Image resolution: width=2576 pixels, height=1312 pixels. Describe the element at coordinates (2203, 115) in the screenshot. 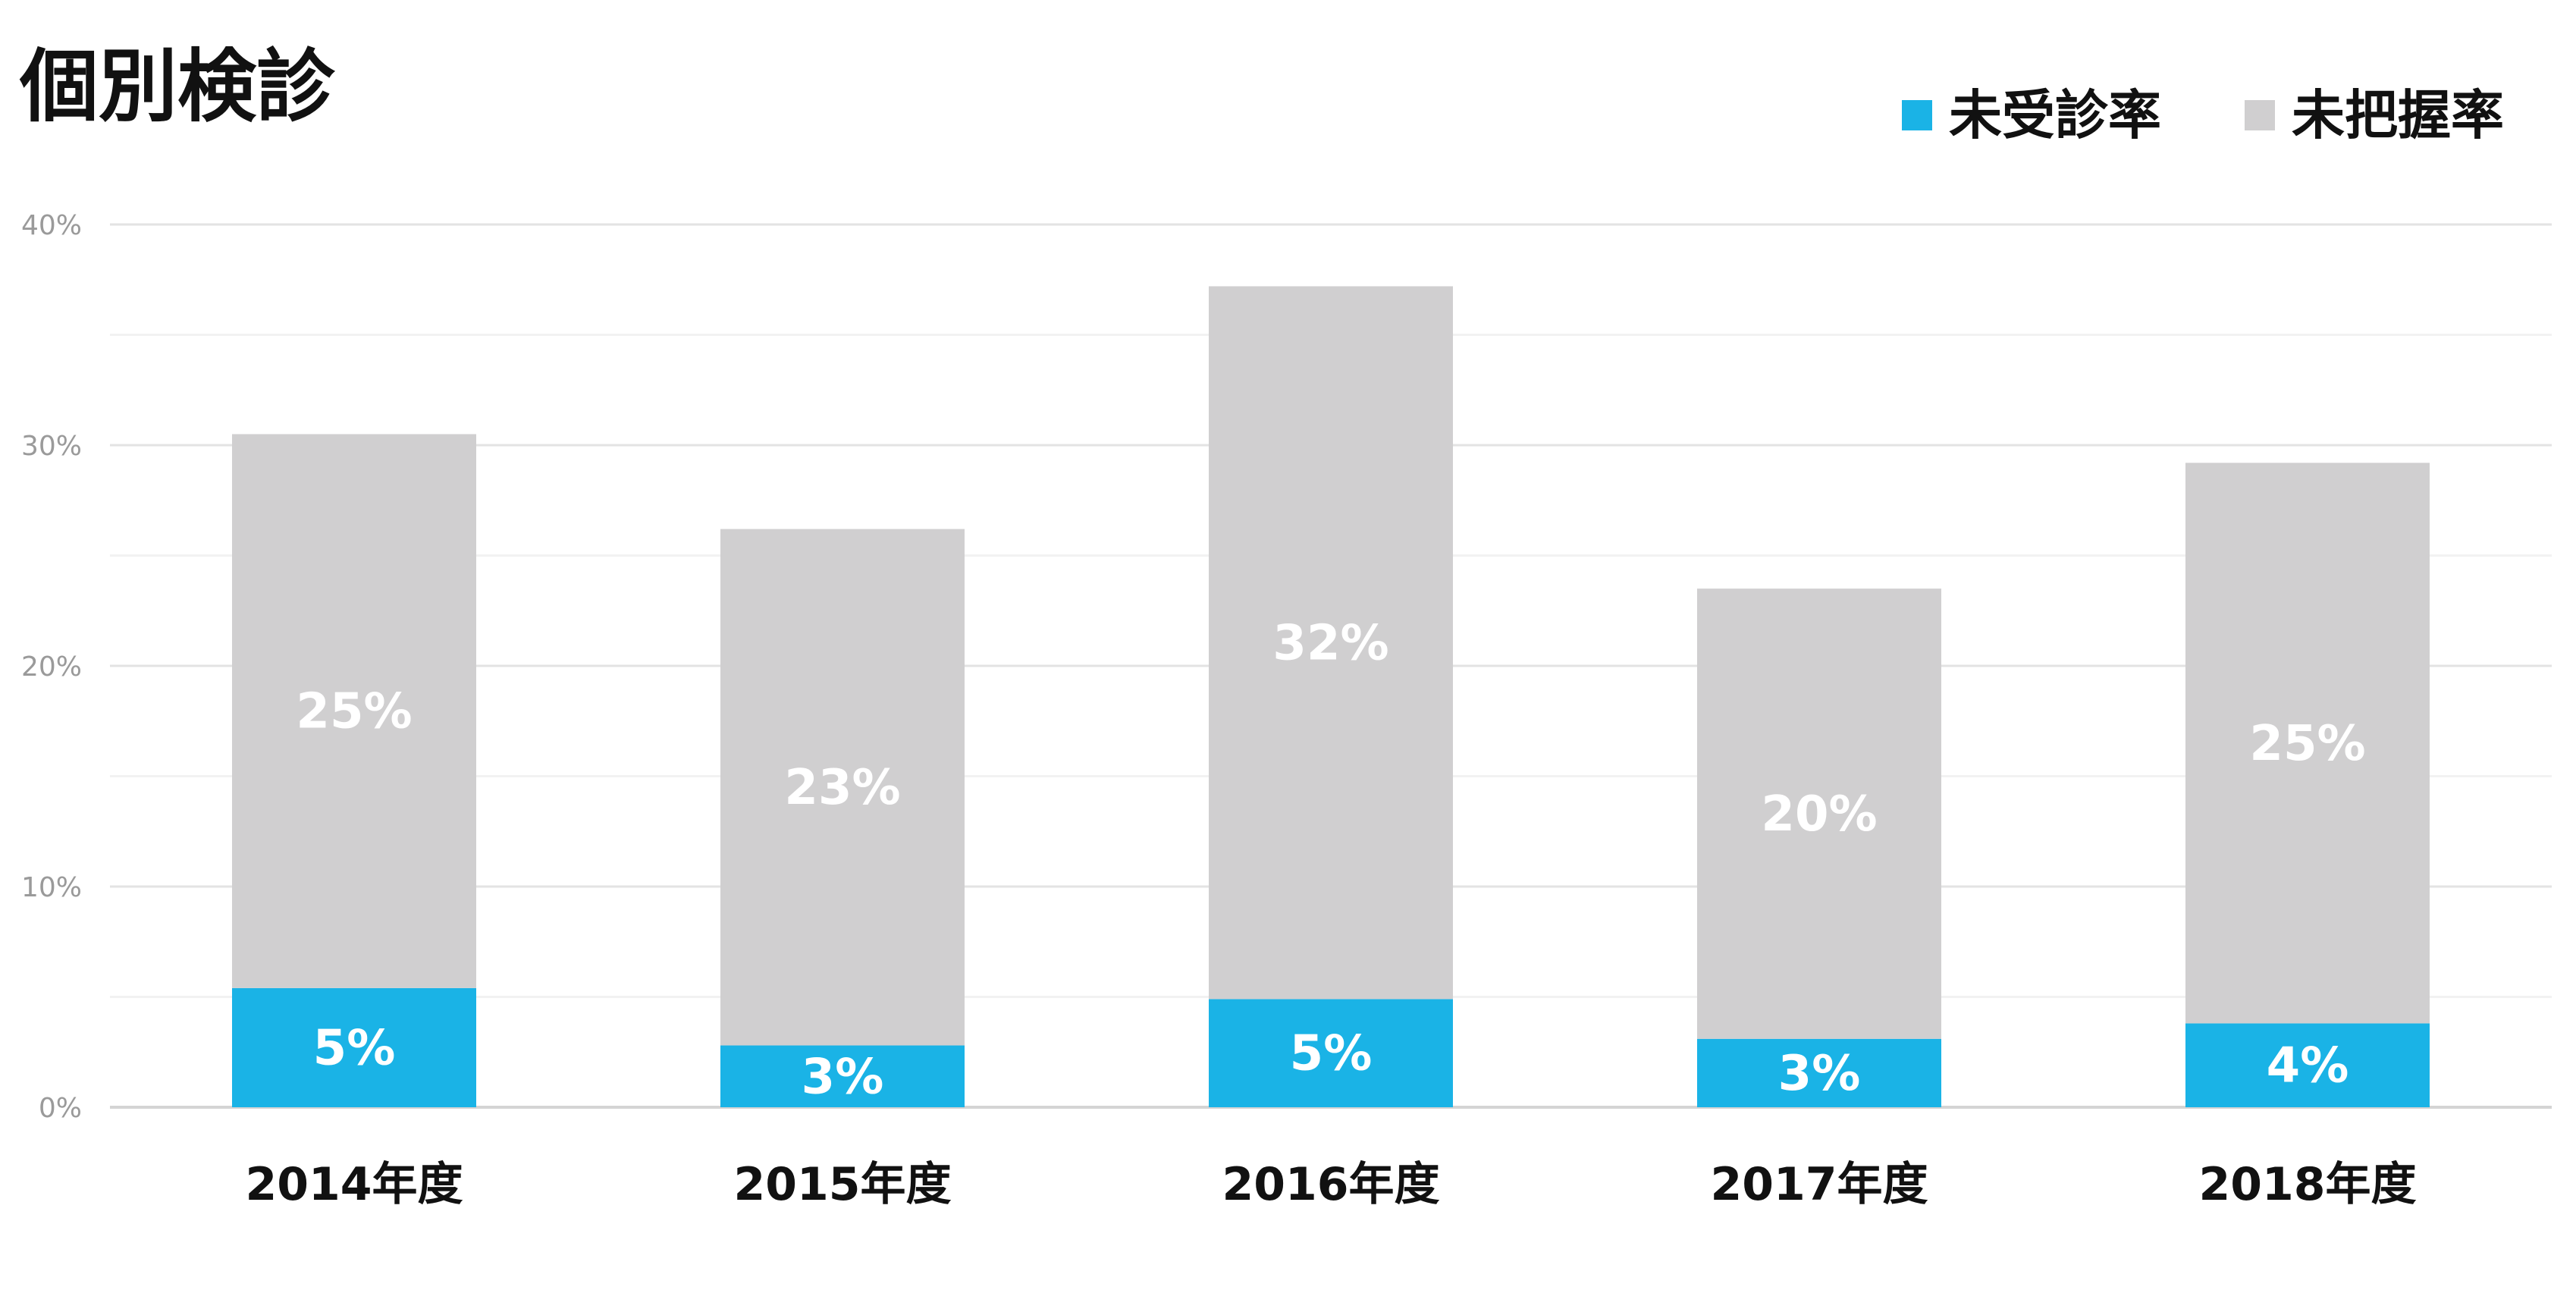

I see `legend: 未受診率 未把握率` at that location.